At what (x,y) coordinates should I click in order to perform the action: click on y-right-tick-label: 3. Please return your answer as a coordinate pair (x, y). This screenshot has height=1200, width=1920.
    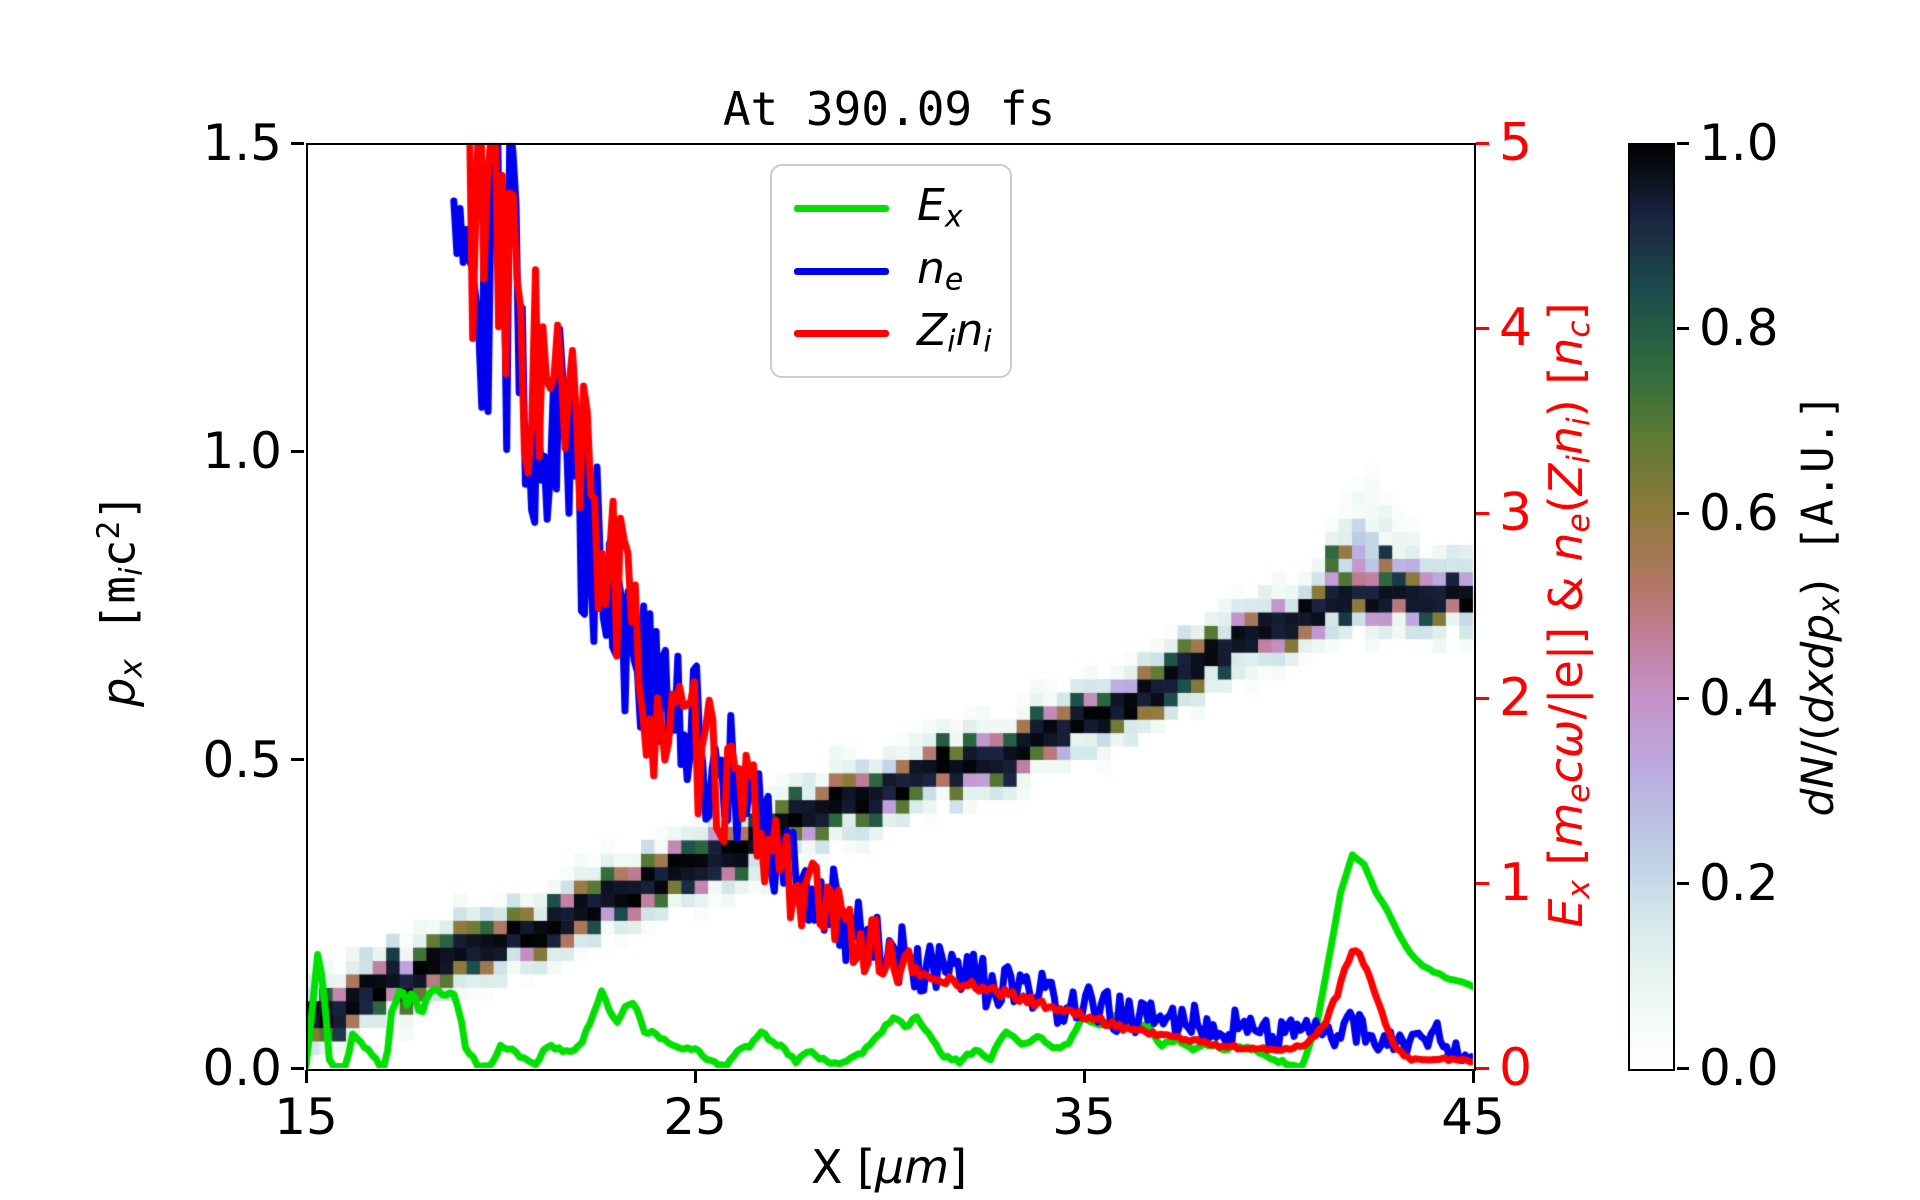
    Looking at the image, I should click on (1516, 513).